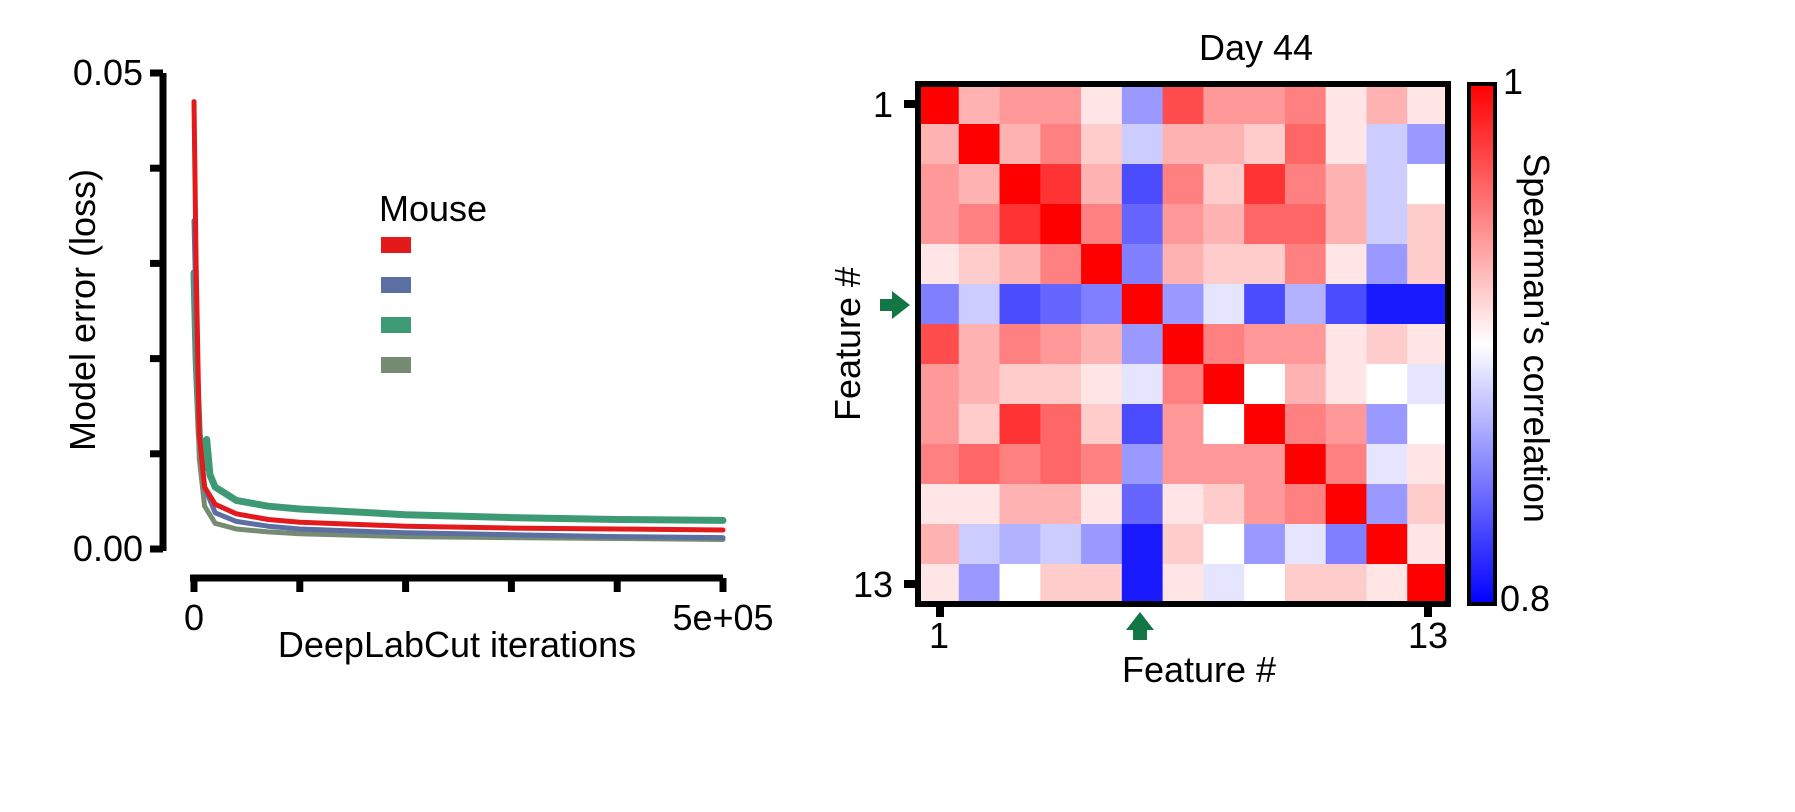 This screenshot has width=1795, height=812. I want to click on loss-y-ticks, so click(156, 311).